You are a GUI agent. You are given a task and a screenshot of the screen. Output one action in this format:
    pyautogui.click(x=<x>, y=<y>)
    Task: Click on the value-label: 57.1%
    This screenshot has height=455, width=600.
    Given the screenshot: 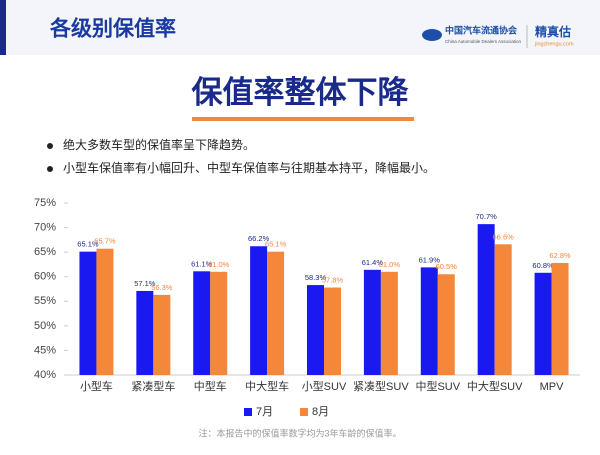 What is the action you would take?
    pyautogui.click(x=145, y=283)
    